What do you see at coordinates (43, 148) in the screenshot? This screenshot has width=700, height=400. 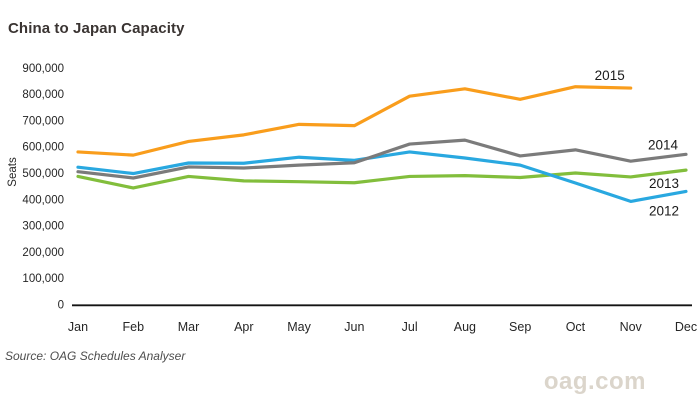 I see `y-tick-label: 600,000` at bounding box center [43, 148].